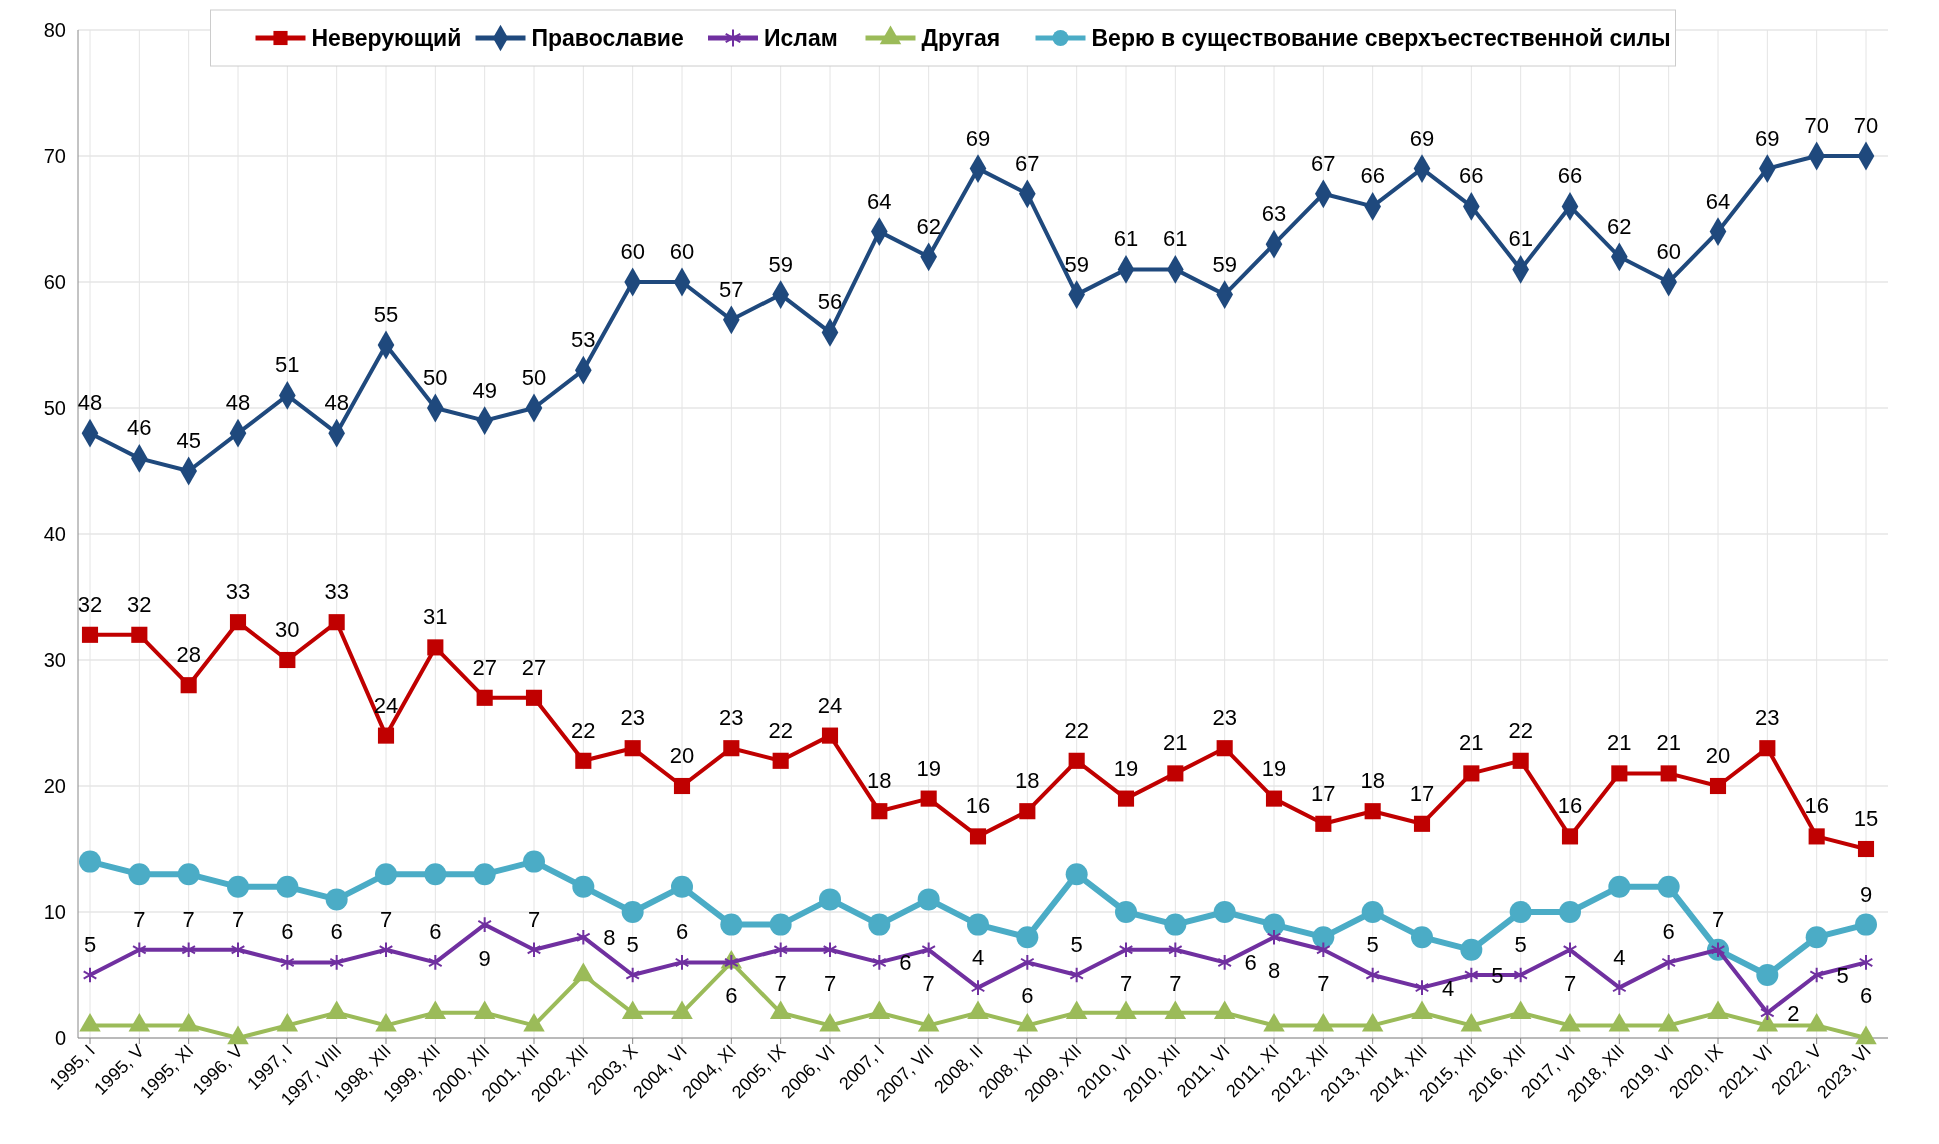 The height and width of the screenshot is (1144, 1939). I want to click on data-label: 27, so click(534, 667).